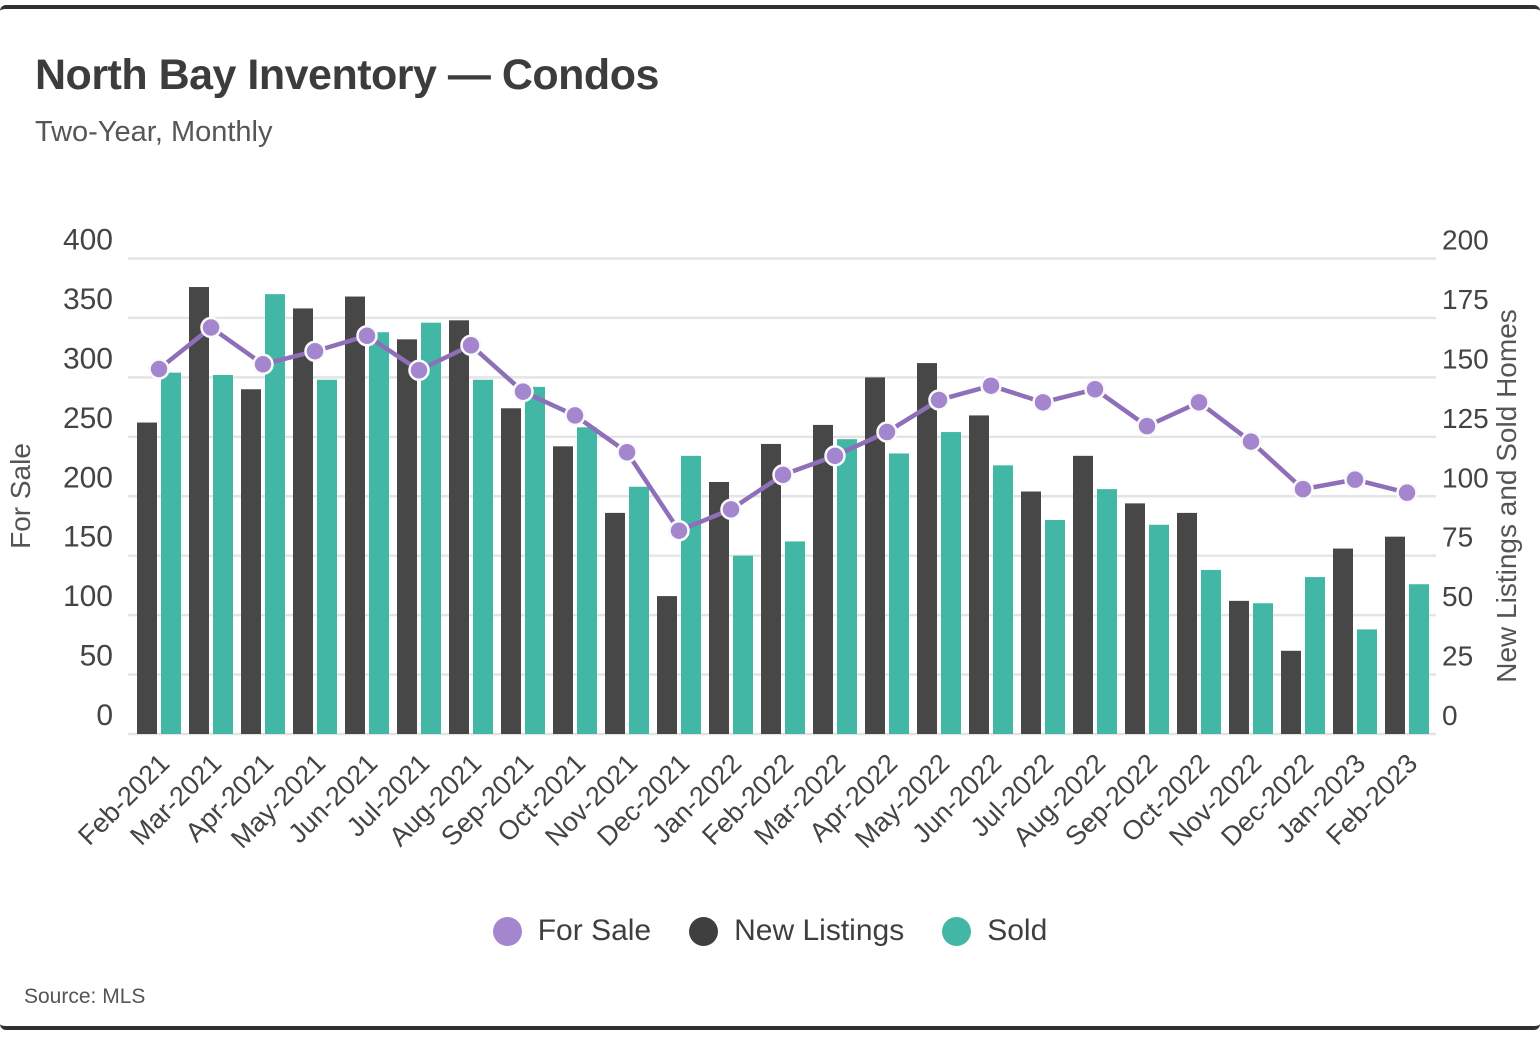  Describe the element at coordinates (704, 931) in the screenshot. I see `new-listings-swatch-icon` at that location.